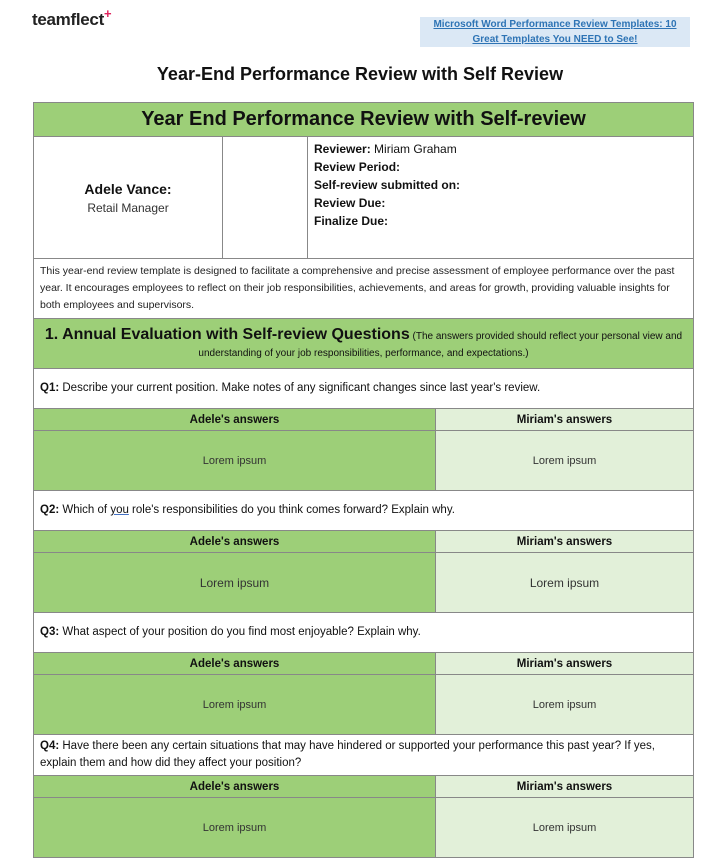 Image resolution: width=720 pixels, height=858 pixels. What do you see at coordinates (68, 19) in the screenshot?
I see `logo-text: teamflect` at bounding box center [68, 19].